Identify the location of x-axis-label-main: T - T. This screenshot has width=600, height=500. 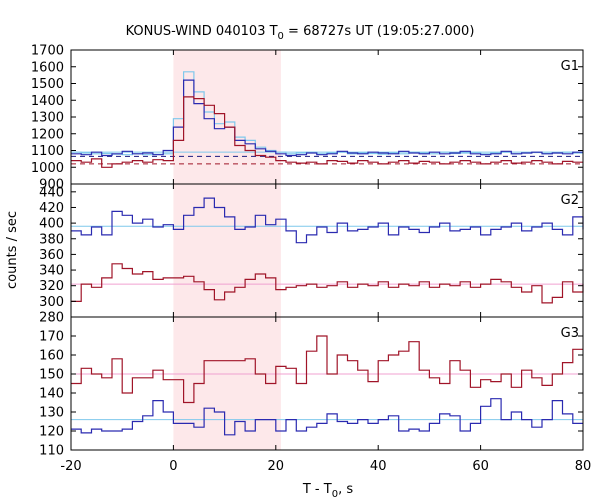
(317, 489).